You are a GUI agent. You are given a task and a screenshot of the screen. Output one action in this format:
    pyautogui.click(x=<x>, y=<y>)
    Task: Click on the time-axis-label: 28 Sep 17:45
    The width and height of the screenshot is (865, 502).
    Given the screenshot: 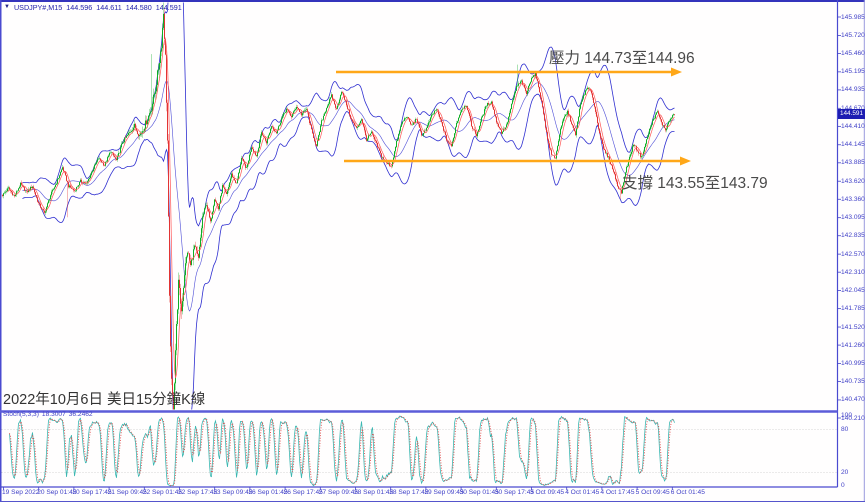 What is the action you would take?
    pyautogui.click(x=409, y=492)
    